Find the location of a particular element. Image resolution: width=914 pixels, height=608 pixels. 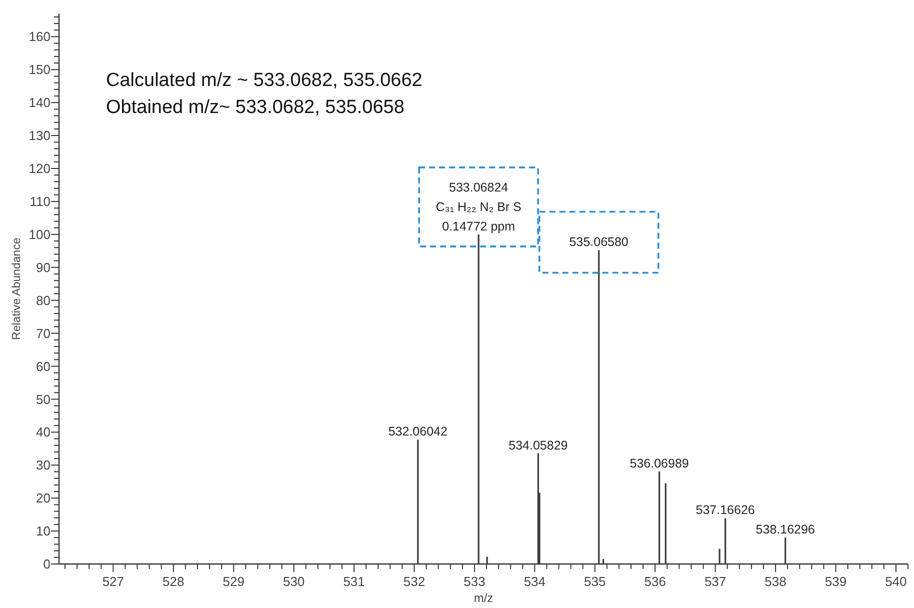

x-tick-label: 530 is located at coordinates (293, 581).